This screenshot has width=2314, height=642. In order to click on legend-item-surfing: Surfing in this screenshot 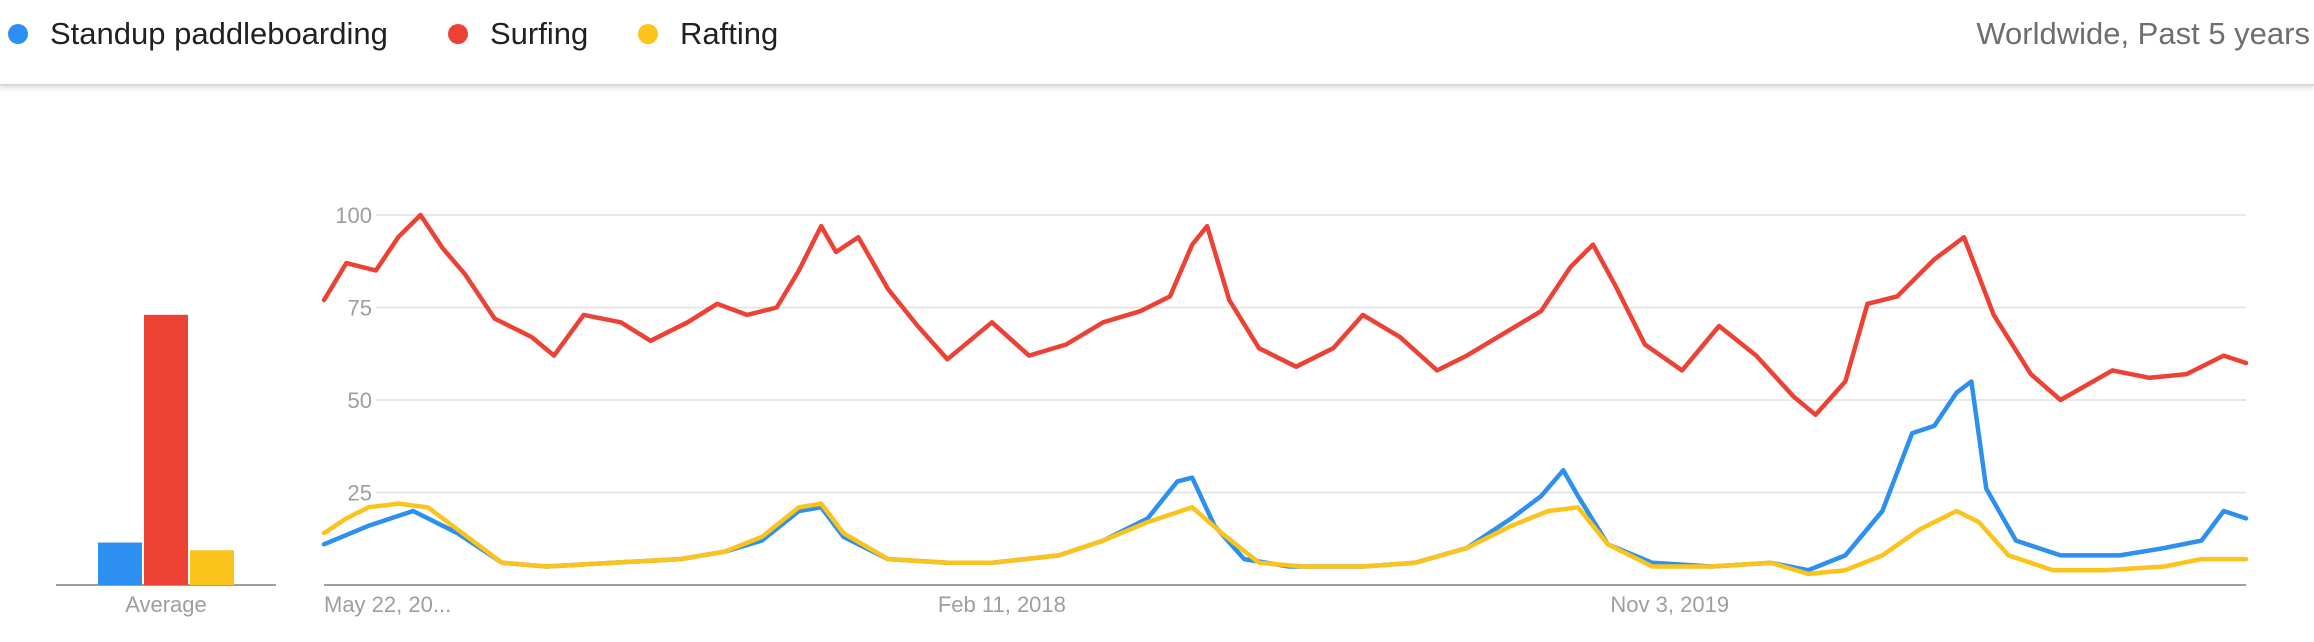, I will do `click(518, 34)`.